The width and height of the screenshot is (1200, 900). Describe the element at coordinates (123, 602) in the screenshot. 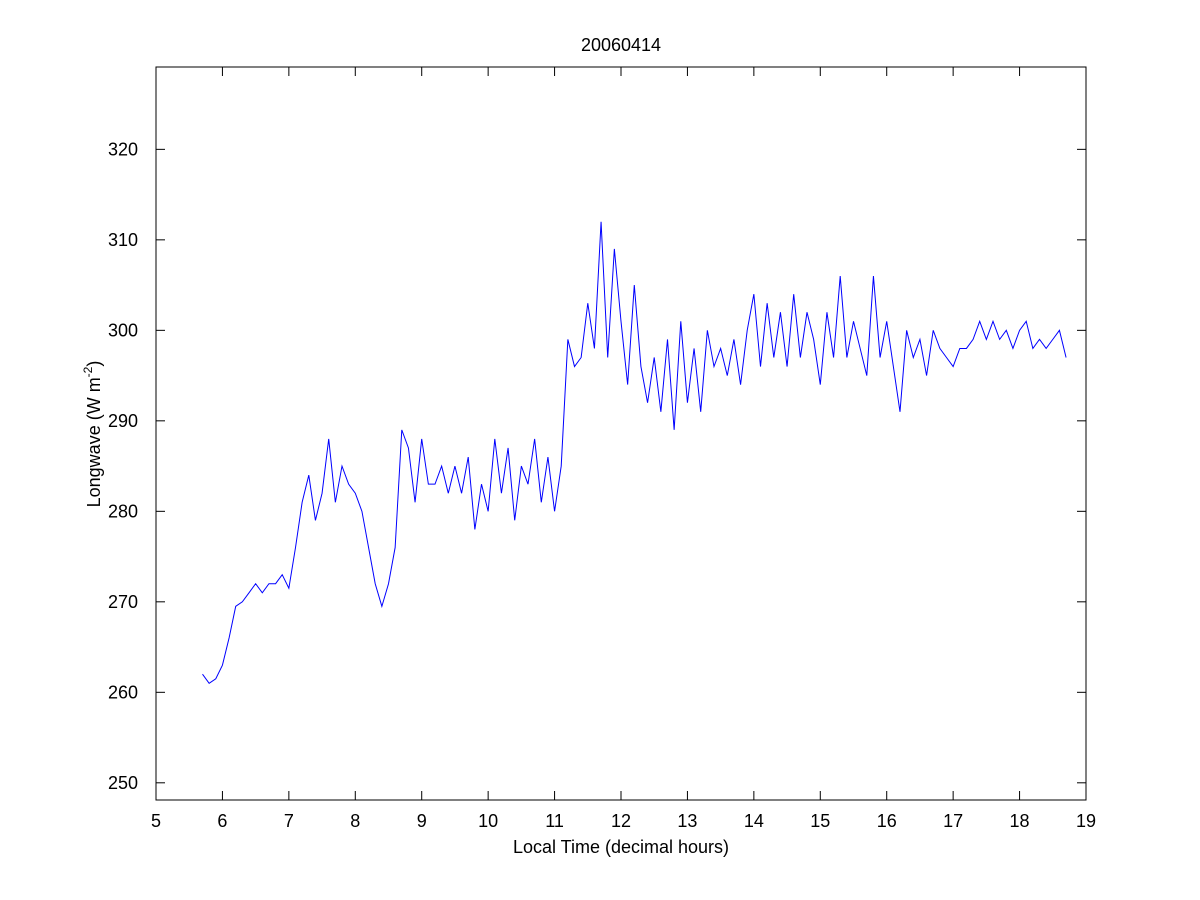

I see `y-tick-label: 270` at that location.